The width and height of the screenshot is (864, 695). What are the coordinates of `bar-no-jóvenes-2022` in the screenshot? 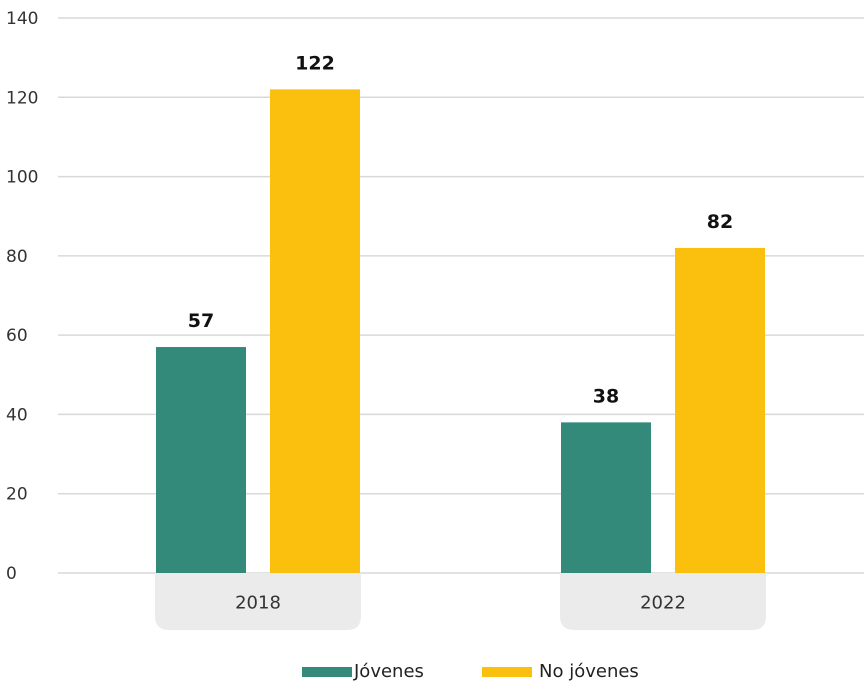 It's located at (720, 410).